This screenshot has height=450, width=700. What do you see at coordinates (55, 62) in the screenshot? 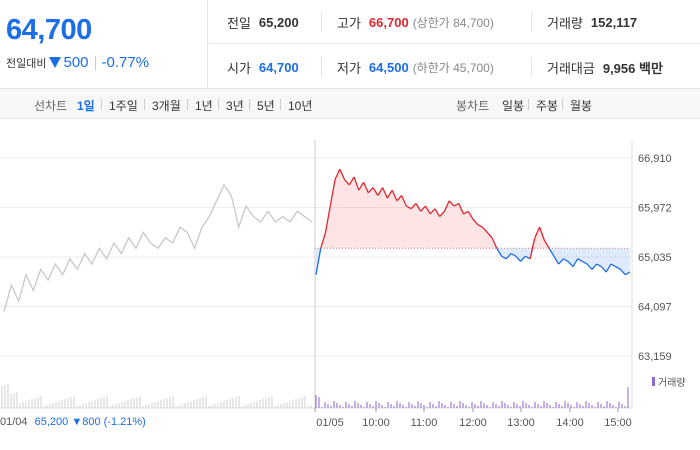
I see `down-triangle-icon` at bounding box center [55, 62].